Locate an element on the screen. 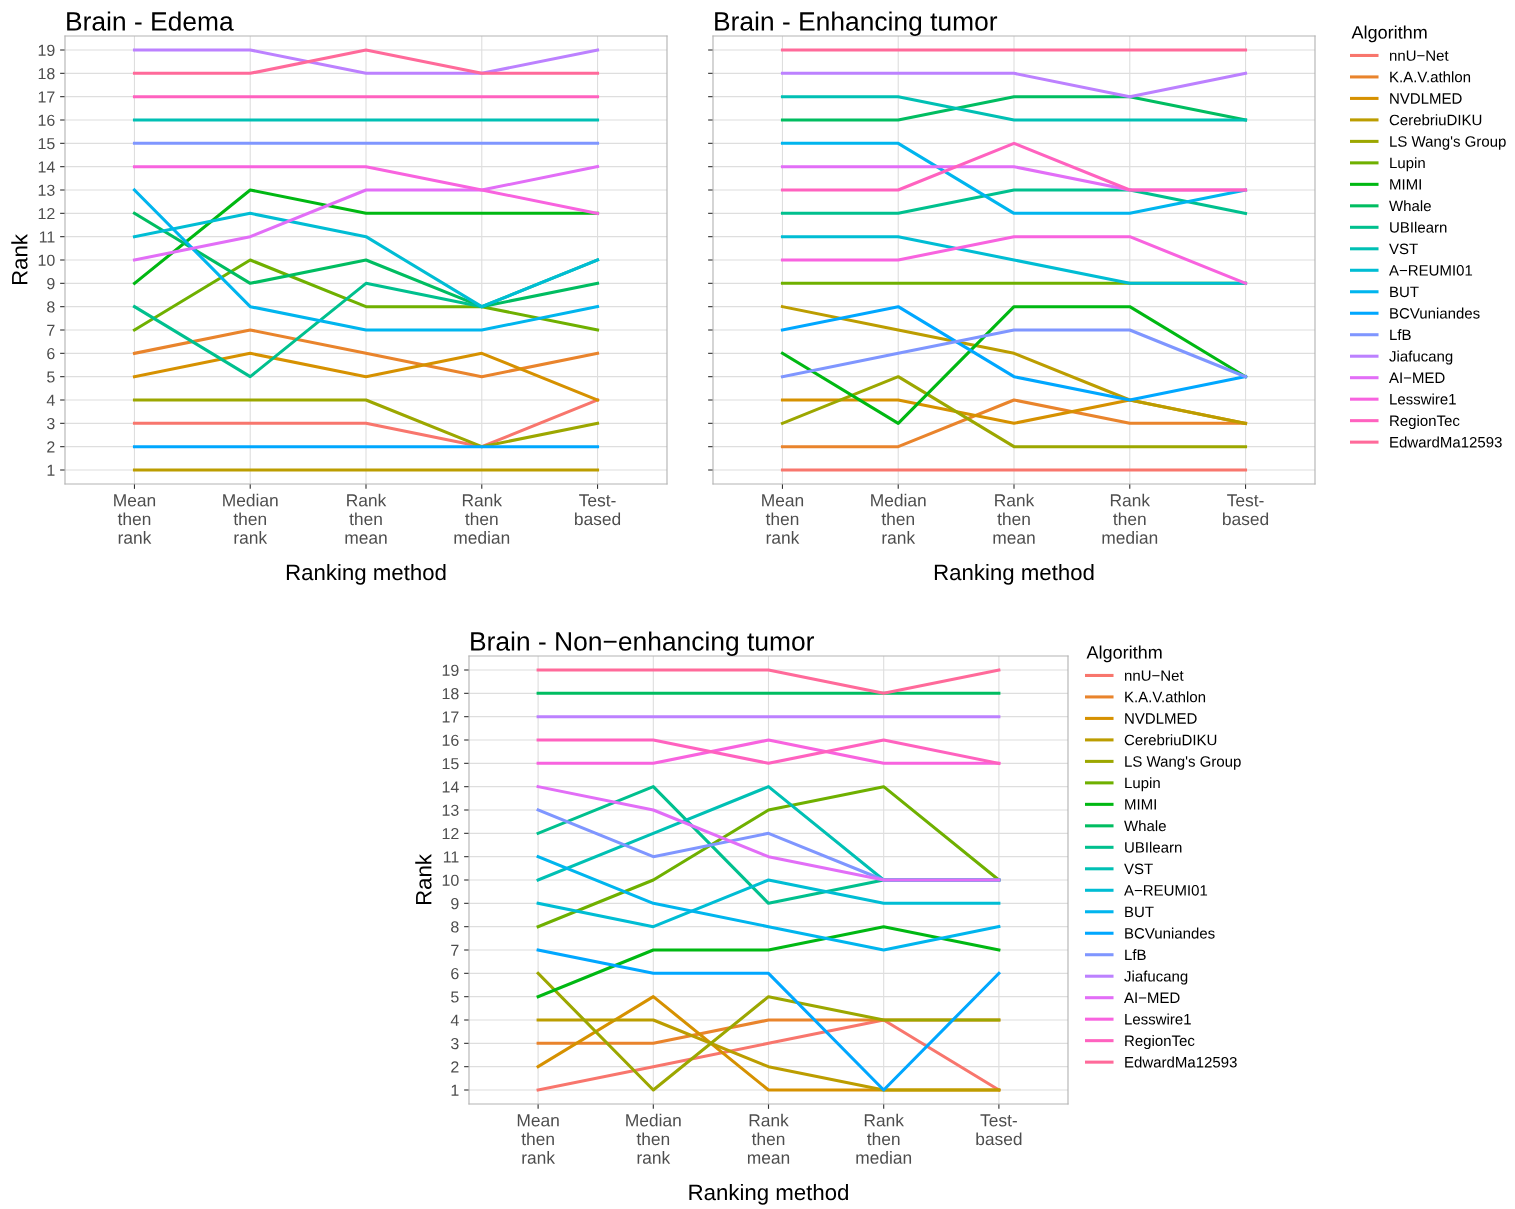 Image resolution: width=1515 pixels, height=1209 pixels. legend-label: Whale is located at coordinates (1410, 206).